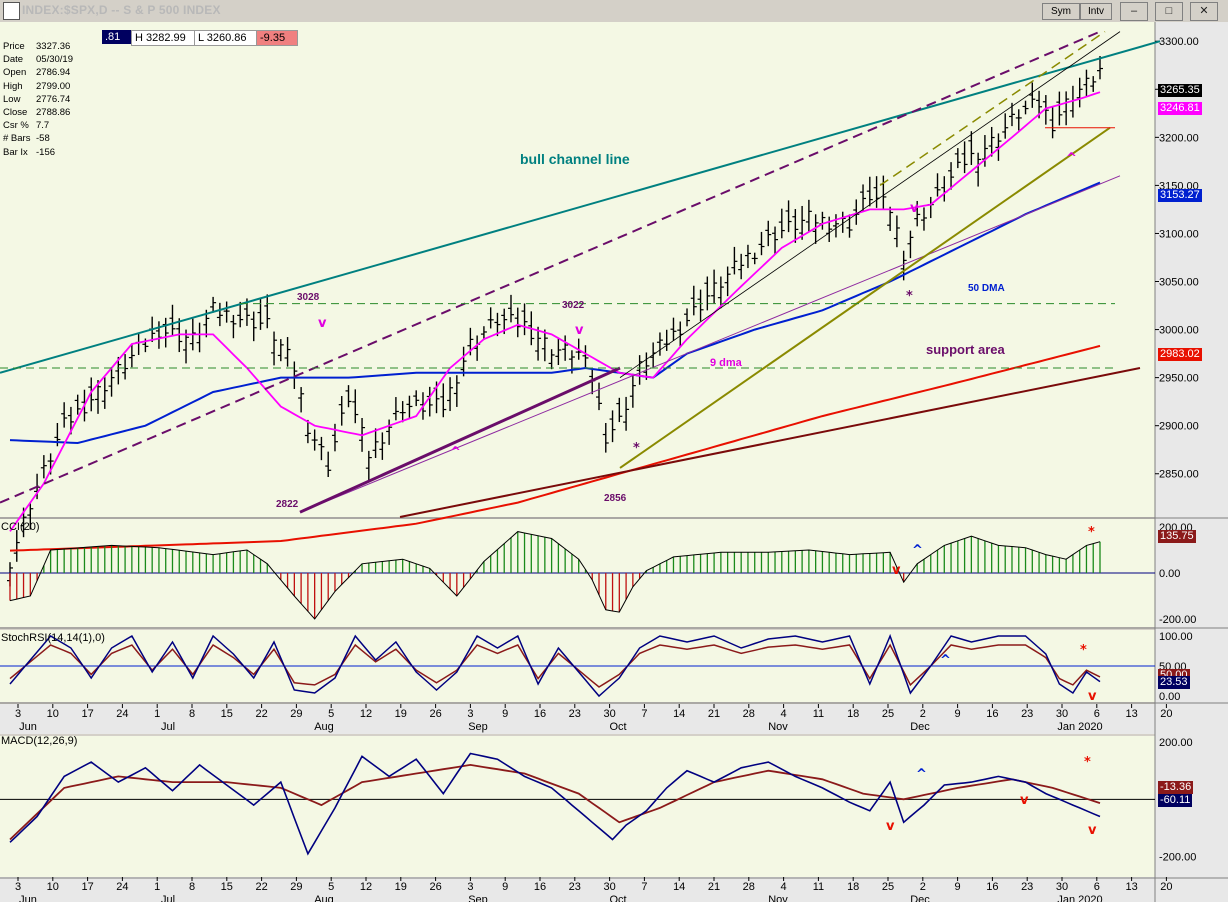 This screenshot has height=902, width=1228. What do you see at coordinates (121, 10) in the screenshot?
I see `window-title: INDEX:$SPX,D -- S & P 500 INDEX` at bounding box center [121, 10].